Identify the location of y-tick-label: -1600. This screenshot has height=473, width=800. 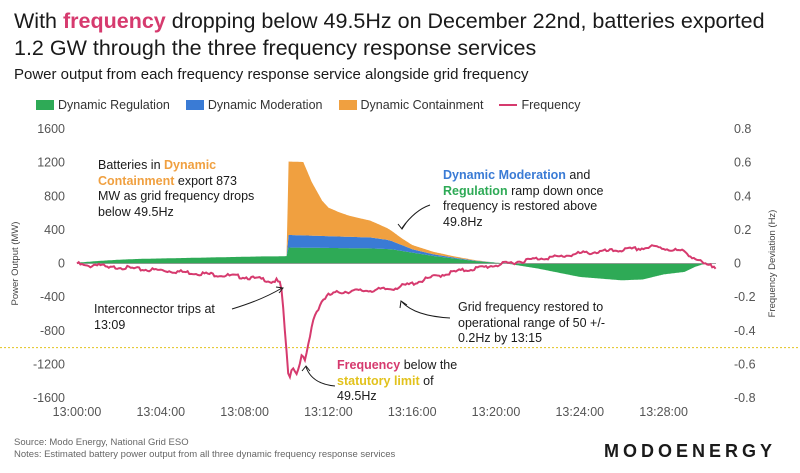
(49, 398).